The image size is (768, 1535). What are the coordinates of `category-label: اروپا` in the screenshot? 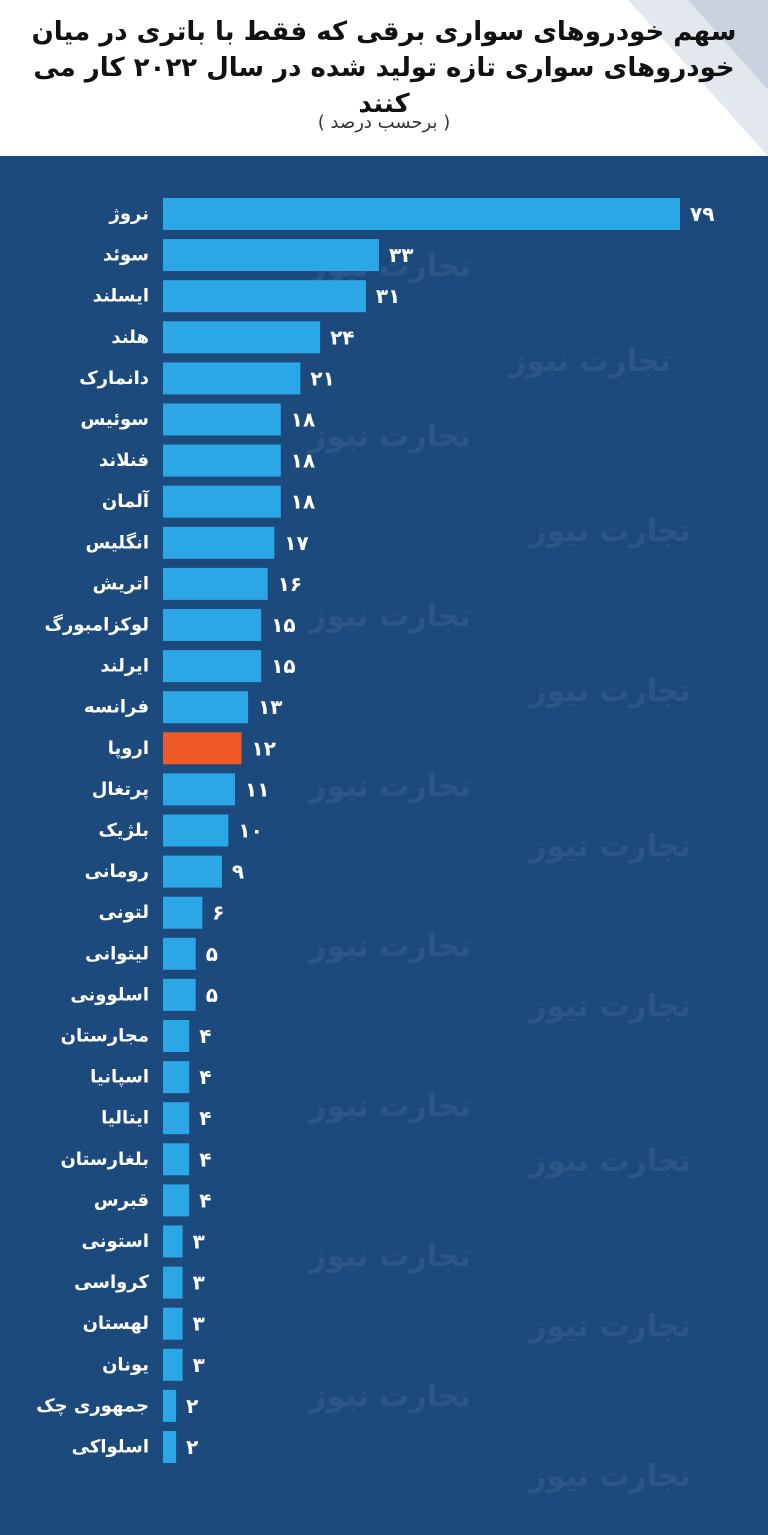 It's located at (128, 748).